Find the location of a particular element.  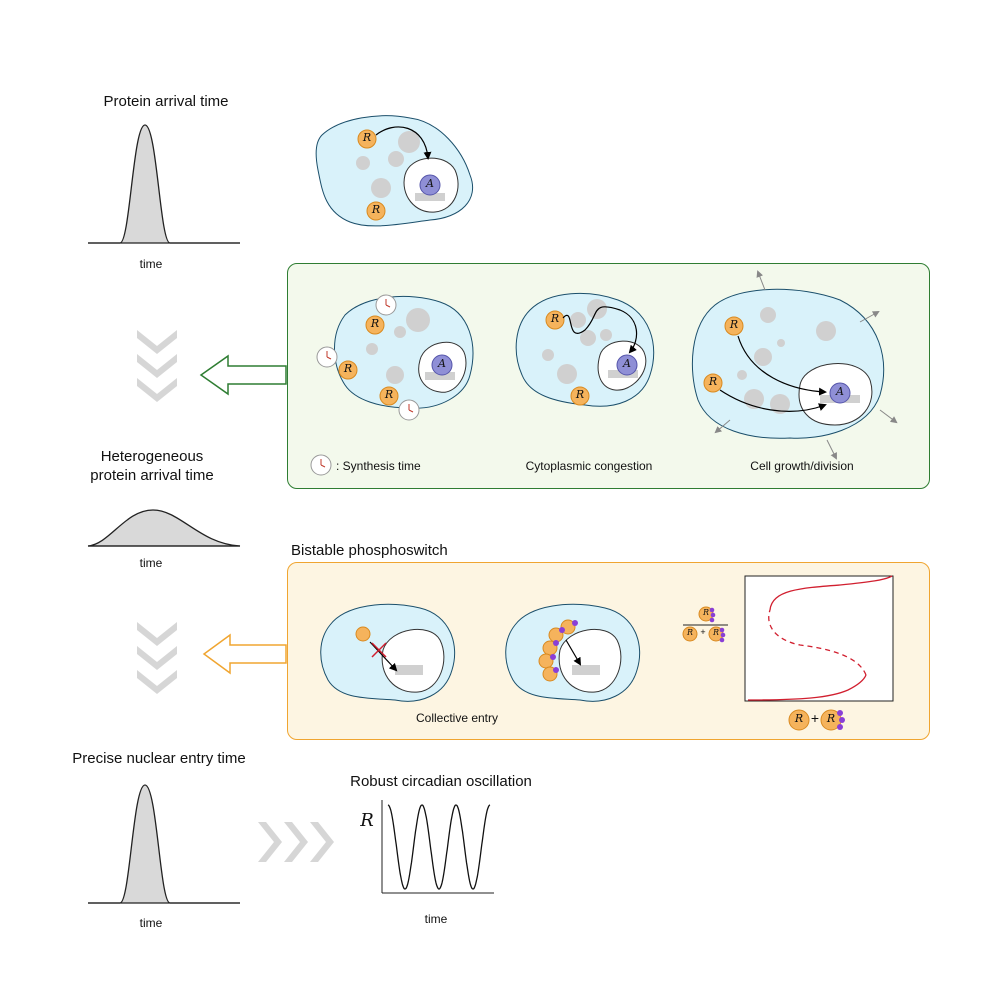

blocked-entry-cell is located at coordinates (388, 652).